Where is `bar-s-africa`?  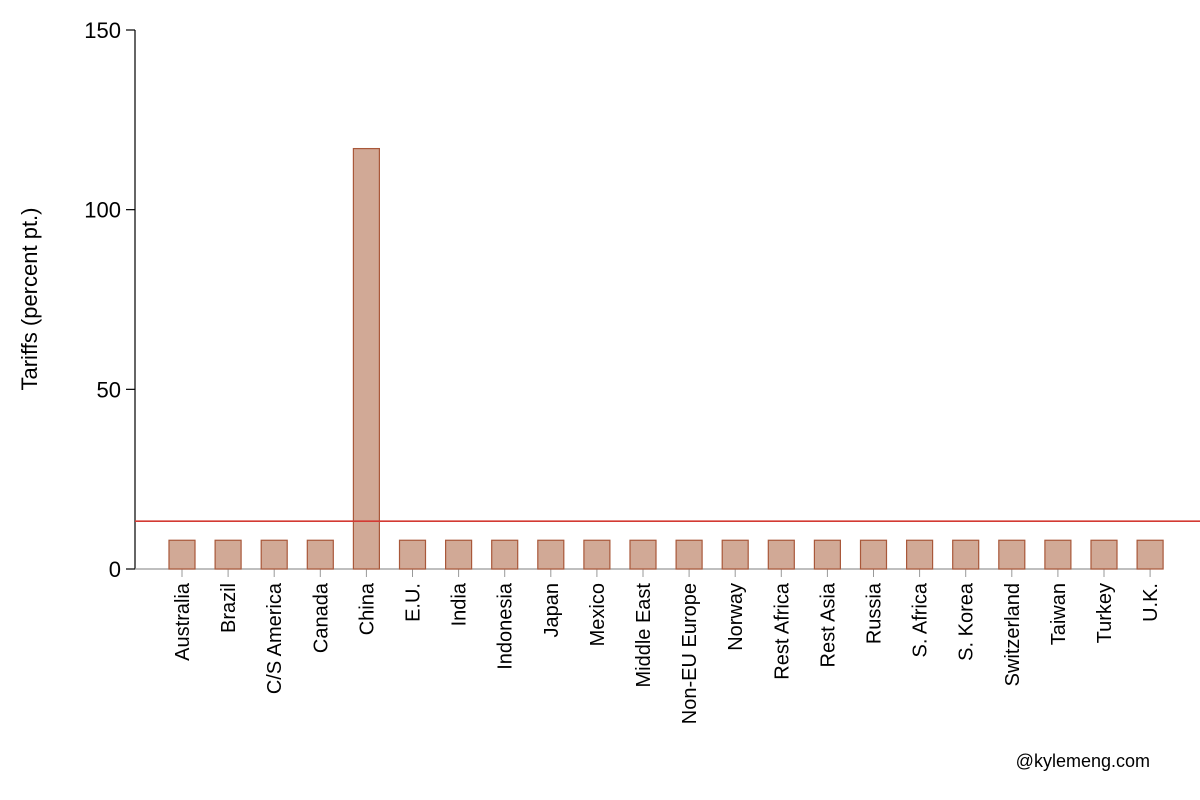 bar-s-africa is located at coordinates (919, 554).